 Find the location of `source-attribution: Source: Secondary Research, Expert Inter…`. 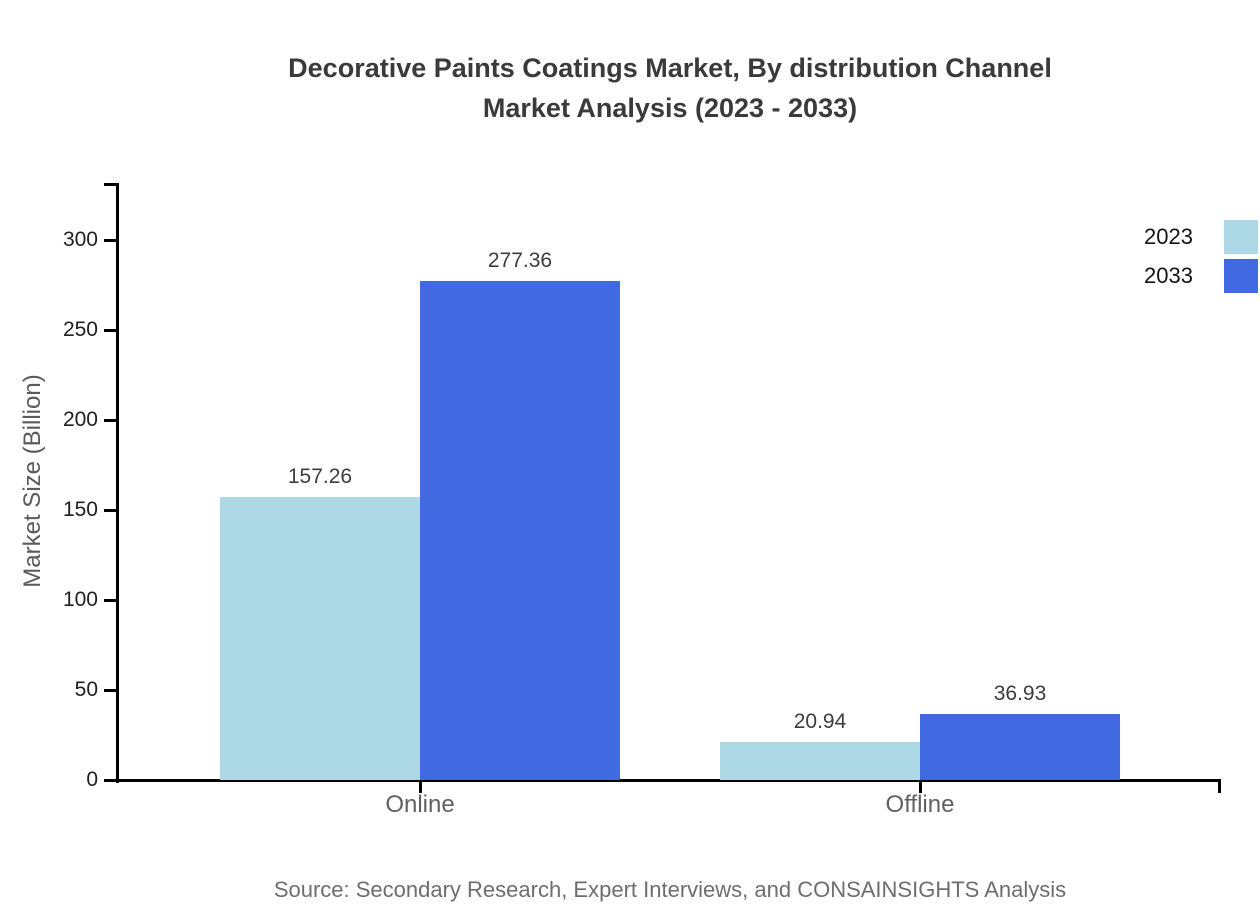

source-attribution: Source: Secondary Research, Expert Inter… is located at coordinates (670, 889).